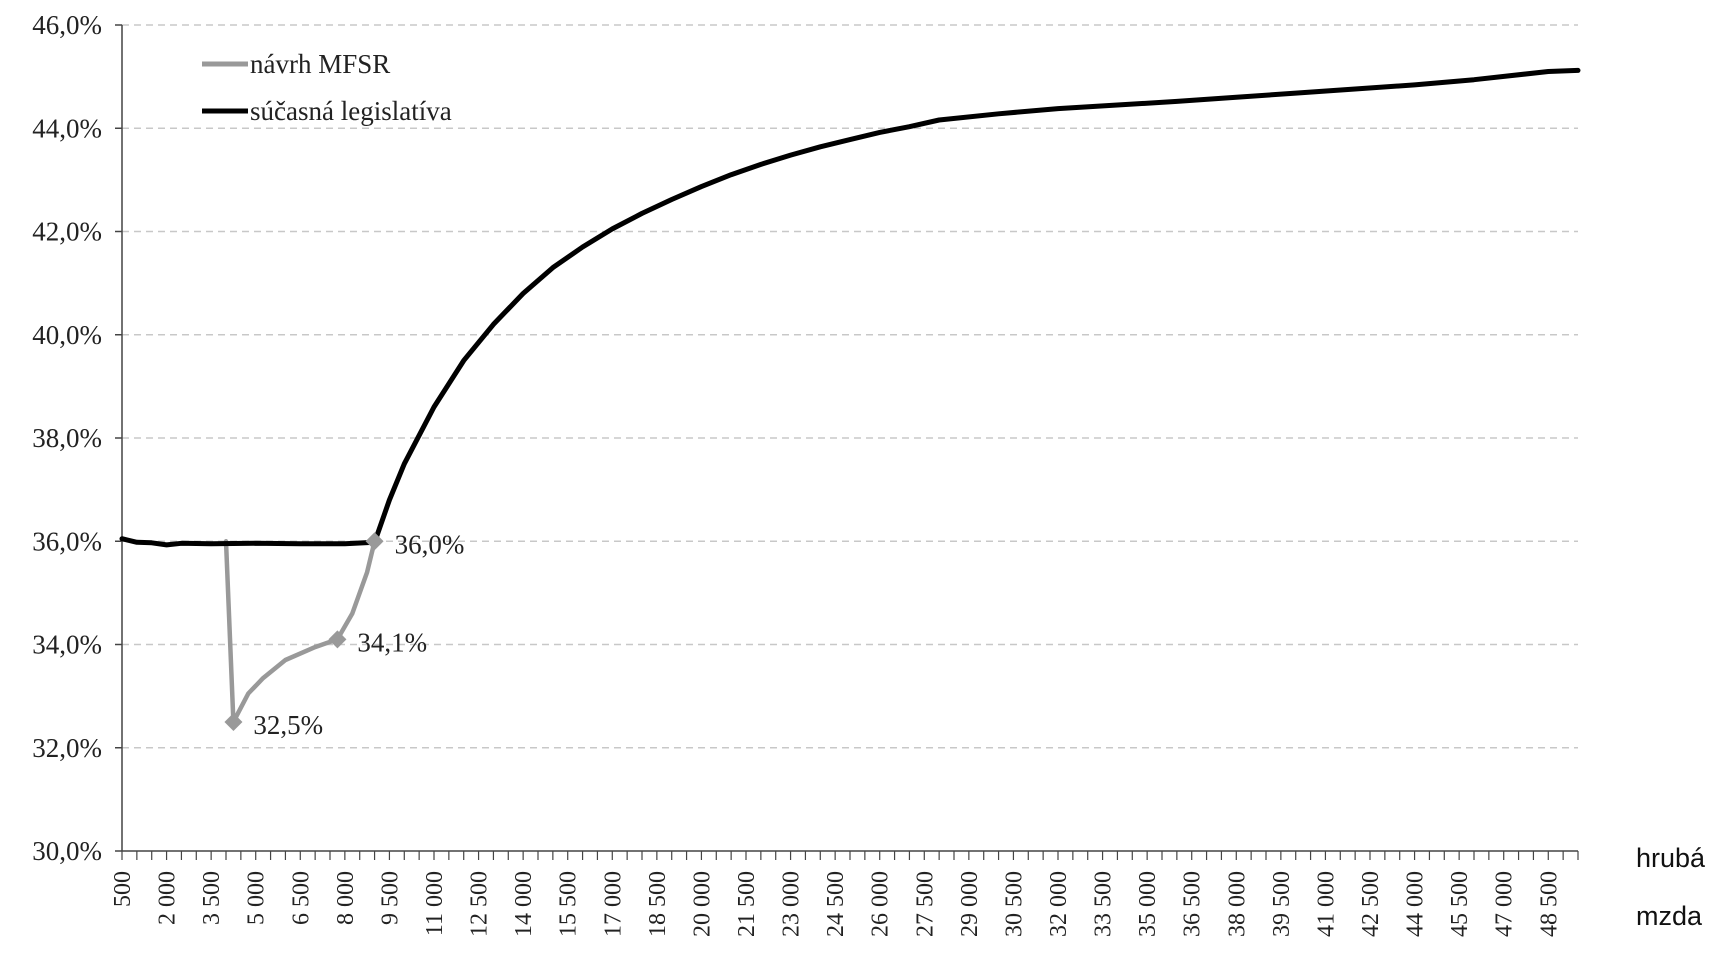  I want to click on x-tick-label: 20 000, so click(702, 904).